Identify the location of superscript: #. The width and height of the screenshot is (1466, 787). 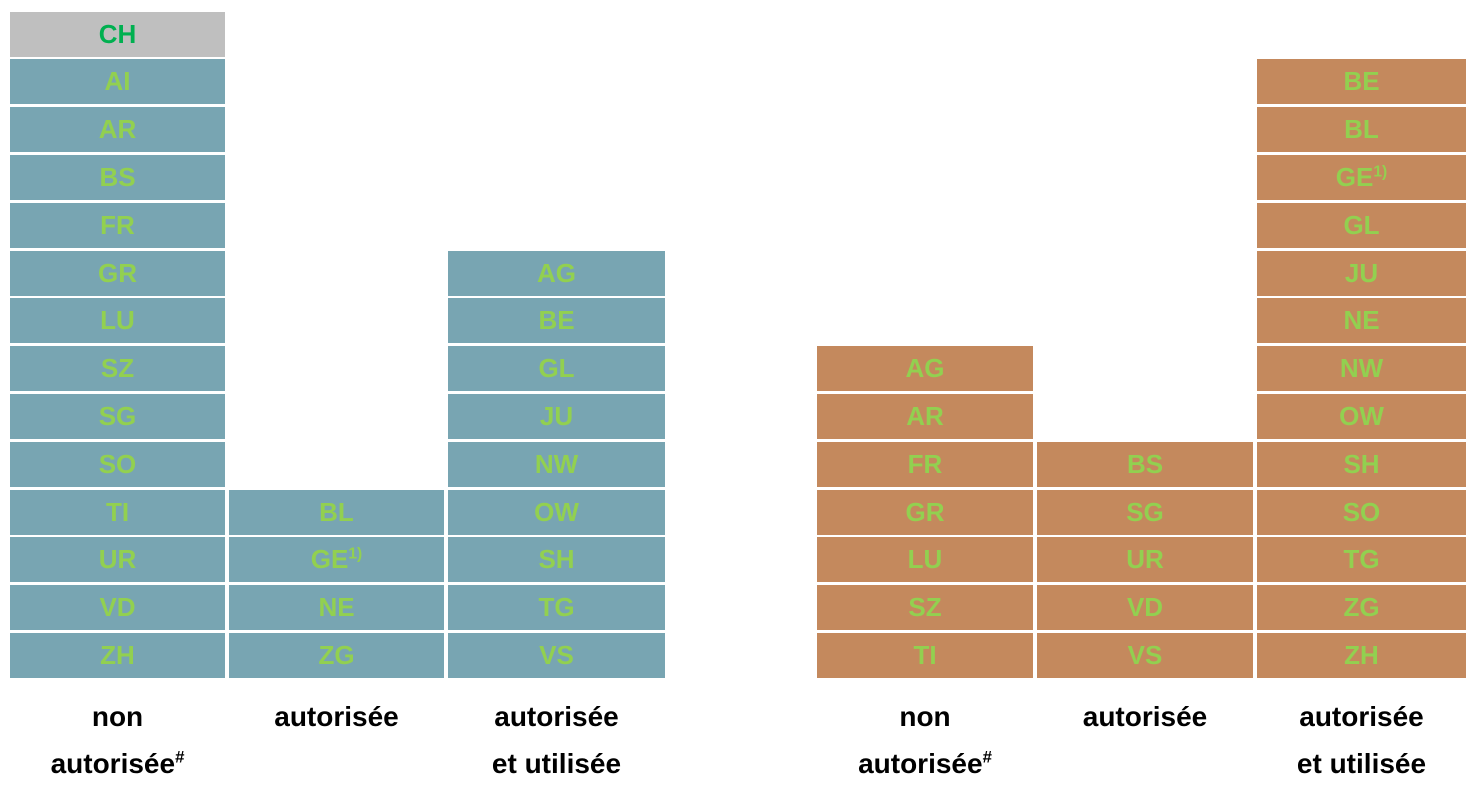
(180, 757).